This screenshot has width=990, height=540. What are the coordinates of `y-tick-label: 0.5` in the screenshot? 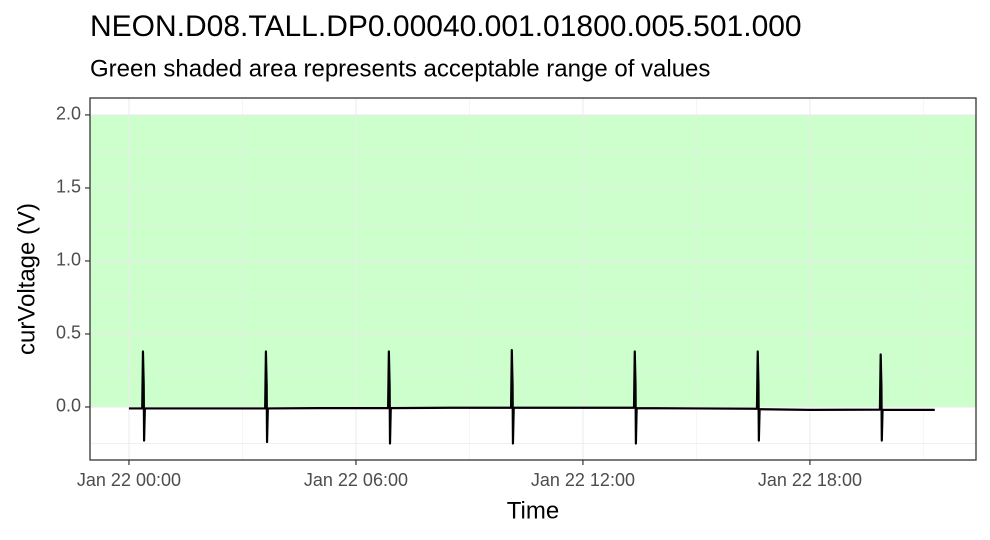 It's located at (68, 333).